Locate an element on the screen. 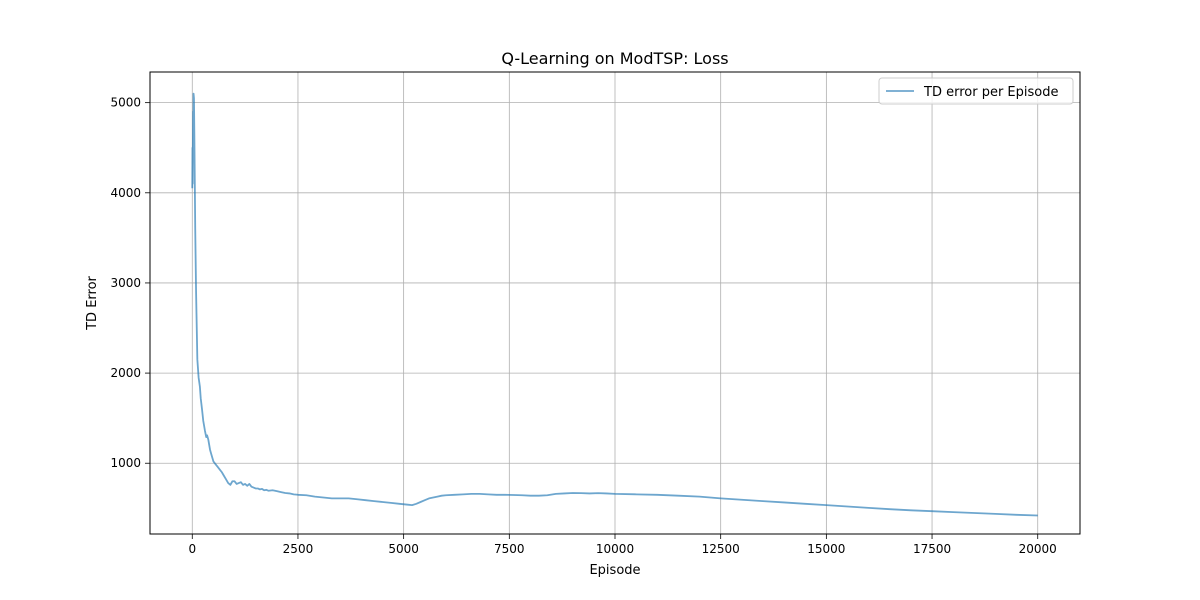 Image resolution: width=1200 pixels, height=600 pixels. legend-entry-label: TD error per Episode is located at coordinates (990, 92).